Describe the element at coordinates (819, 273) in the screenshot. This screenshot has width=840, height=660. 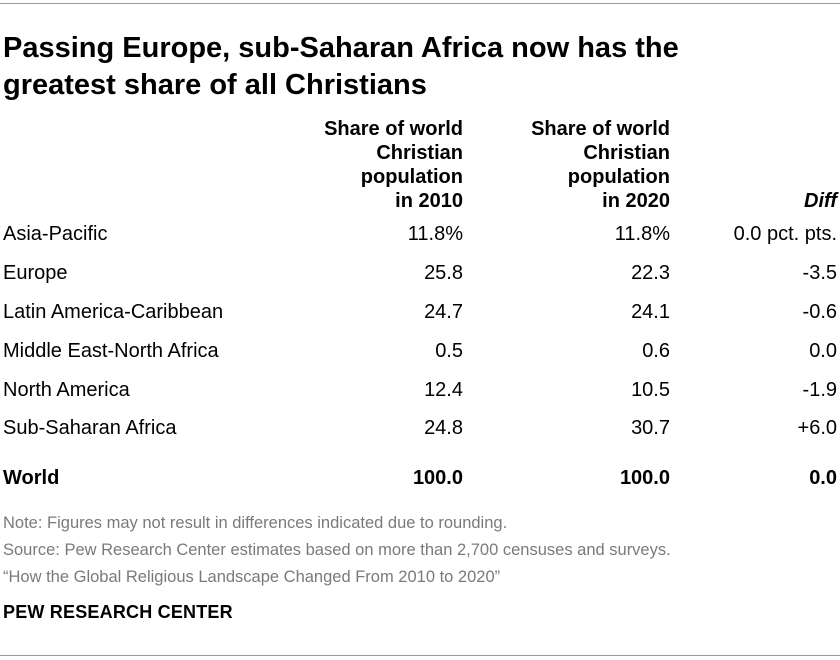
I see `value-diff: -3.5` at that location.